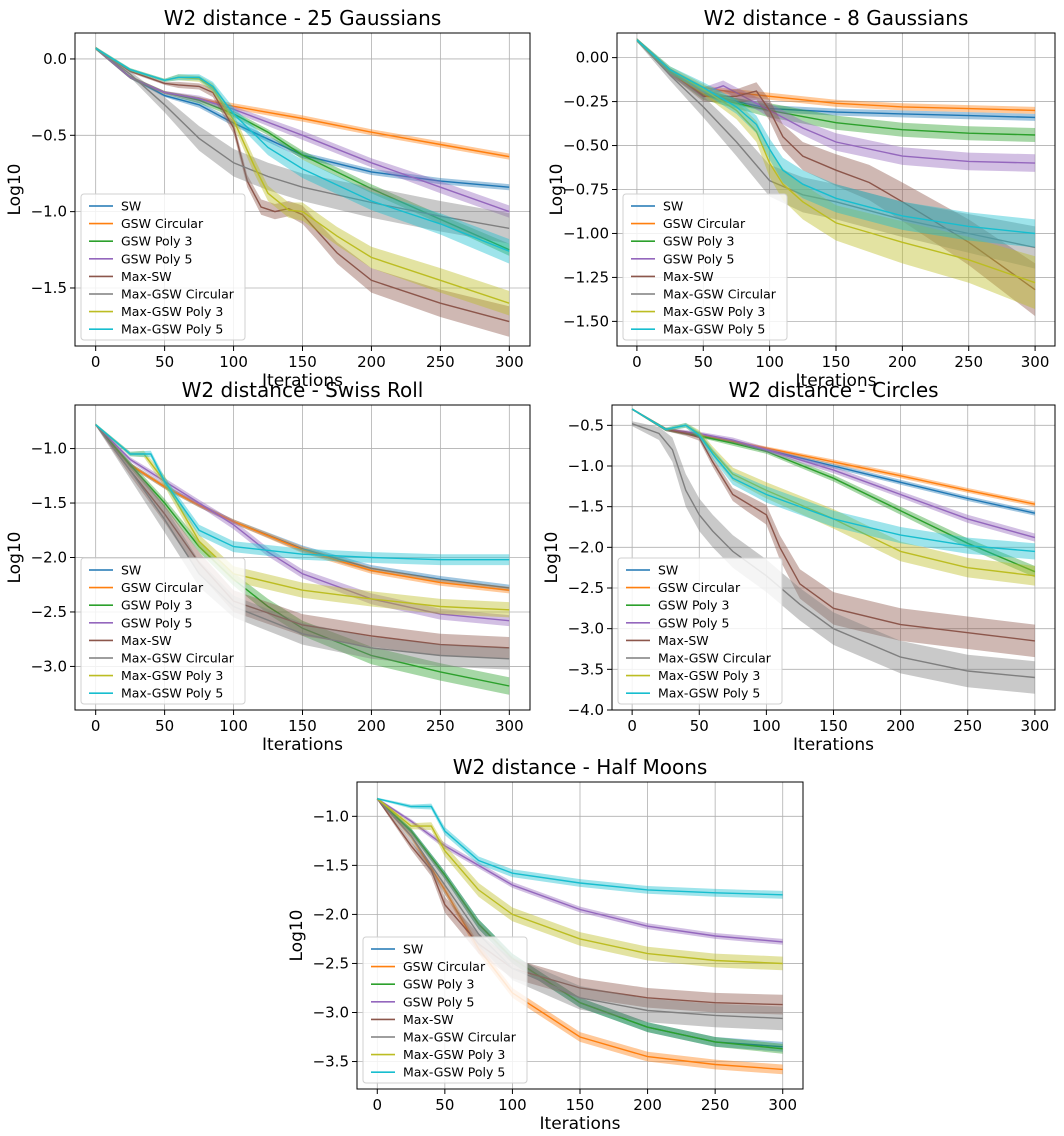  Describe the element at coordinates (833, 390) in the screenshot. I see `chart-title: W2 distance - Circles` at that location.